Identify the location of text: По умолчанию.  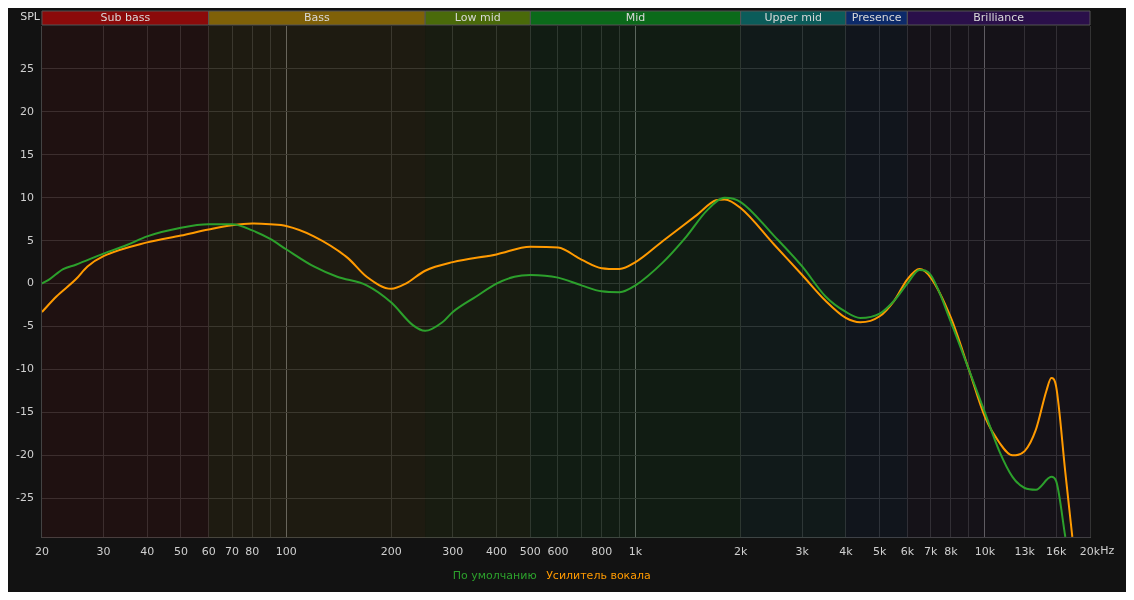
(494, 576).